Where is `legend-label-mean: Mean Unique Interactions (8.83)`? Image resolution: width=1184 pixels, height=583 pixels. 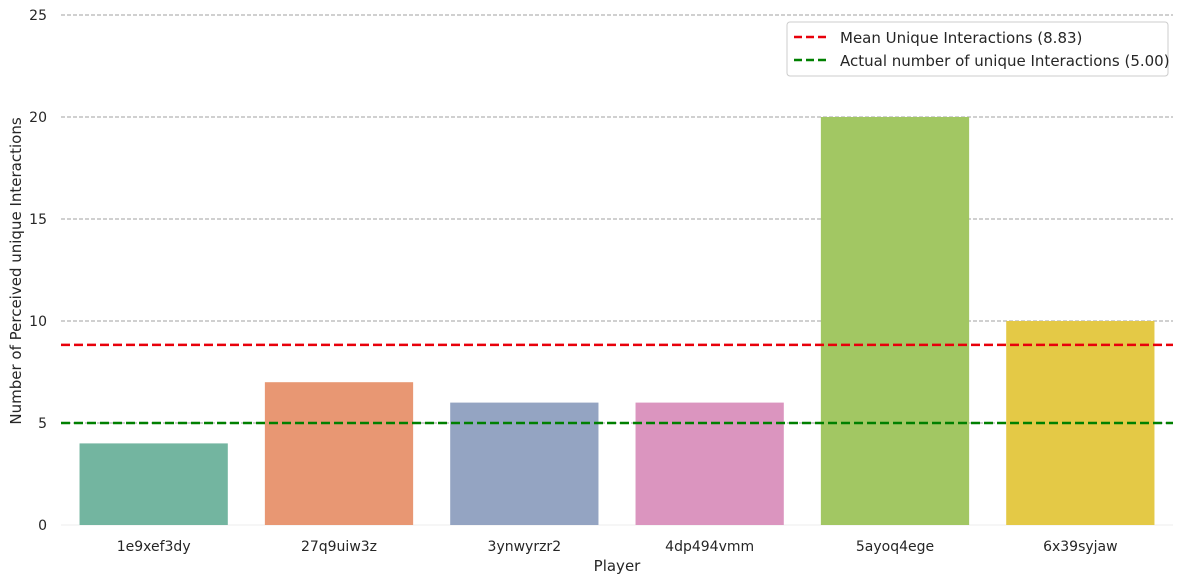 legend-label-mean: Mean Unique Interactions (8.83) is located at coordinates (961, 38).